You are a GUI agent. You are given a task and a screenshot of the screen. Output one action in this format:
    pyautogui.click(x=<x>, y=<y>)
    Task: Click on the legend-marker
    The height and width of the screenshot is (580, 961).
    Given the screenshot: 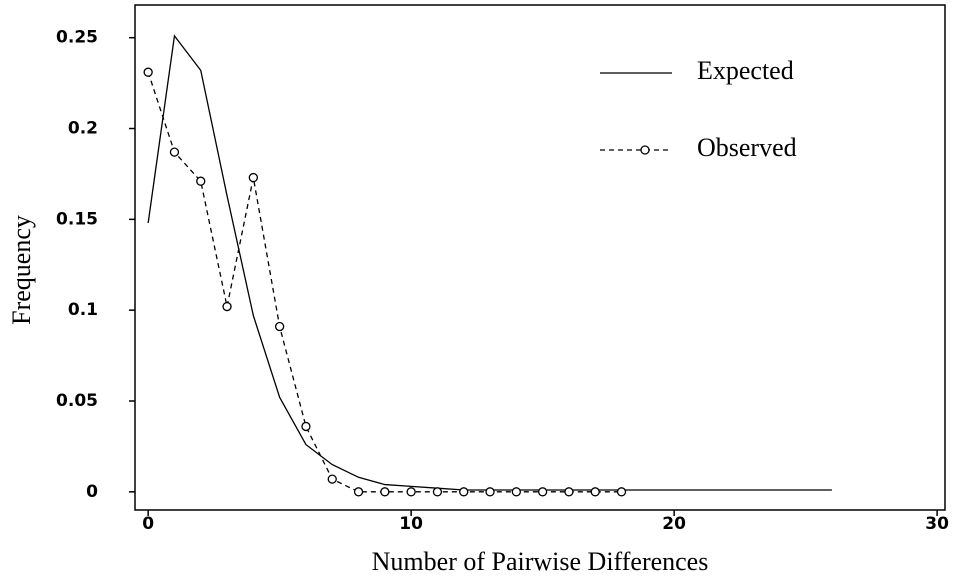 What is the action you would take?
    pyautogui.click(x=645, y=150)
    